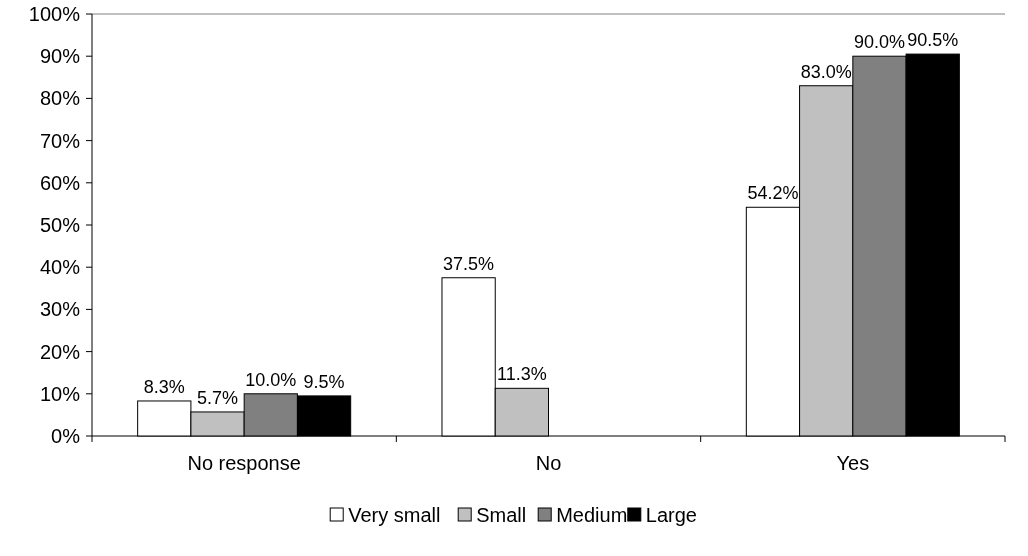 The image size is (1028, 556). What do you see at coordinates (933, 40) in the screenshot?
I see `data-label: 90.5%` at bounding box center [933, 40].